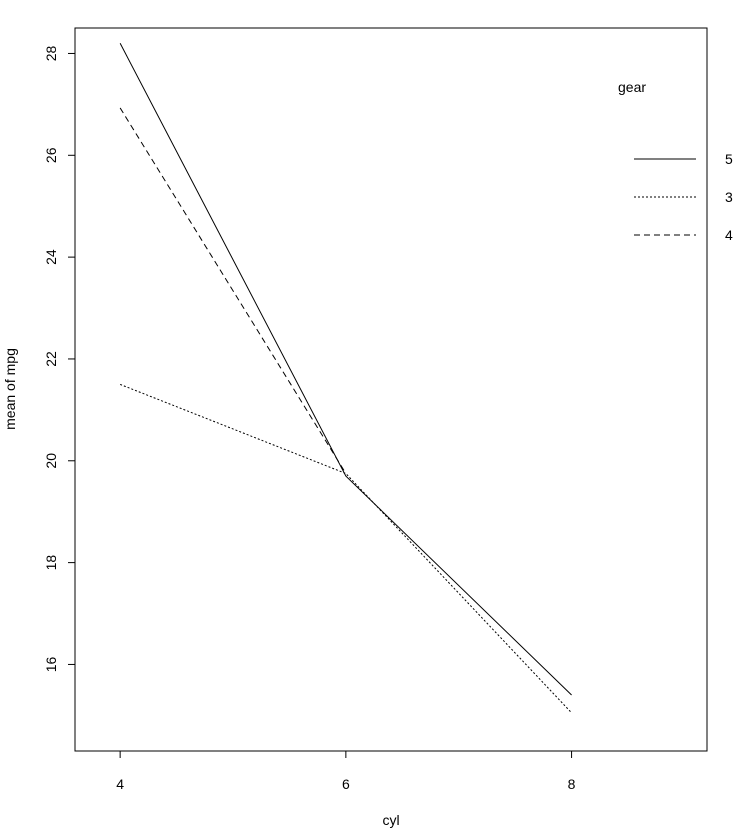  Describe the element at coordinates (729, 159) in the screenshot. I see `legend-label-gear-5: 5` at that location.